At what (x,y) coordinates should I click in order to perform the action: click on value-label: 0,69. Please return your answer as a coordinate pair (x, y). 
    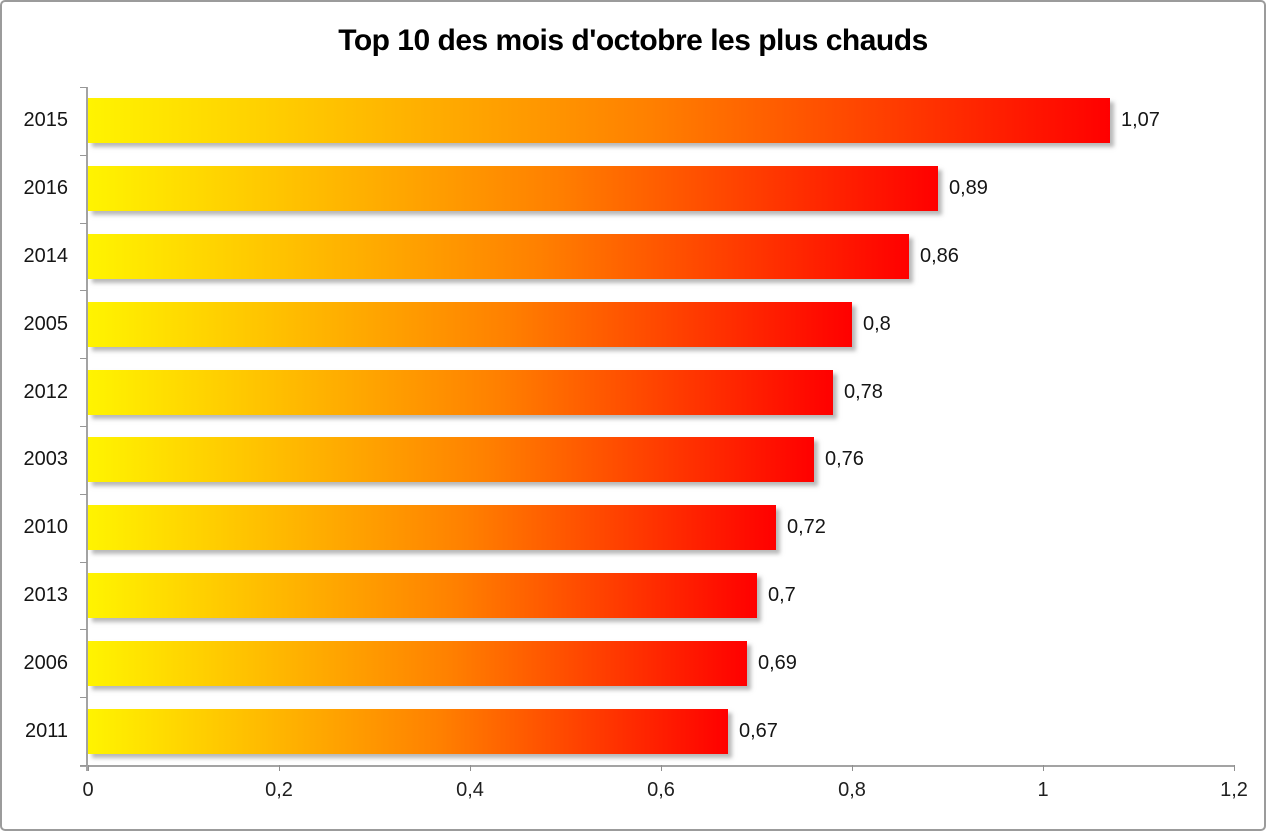
    Looking at the image, I should click on (777, 662).